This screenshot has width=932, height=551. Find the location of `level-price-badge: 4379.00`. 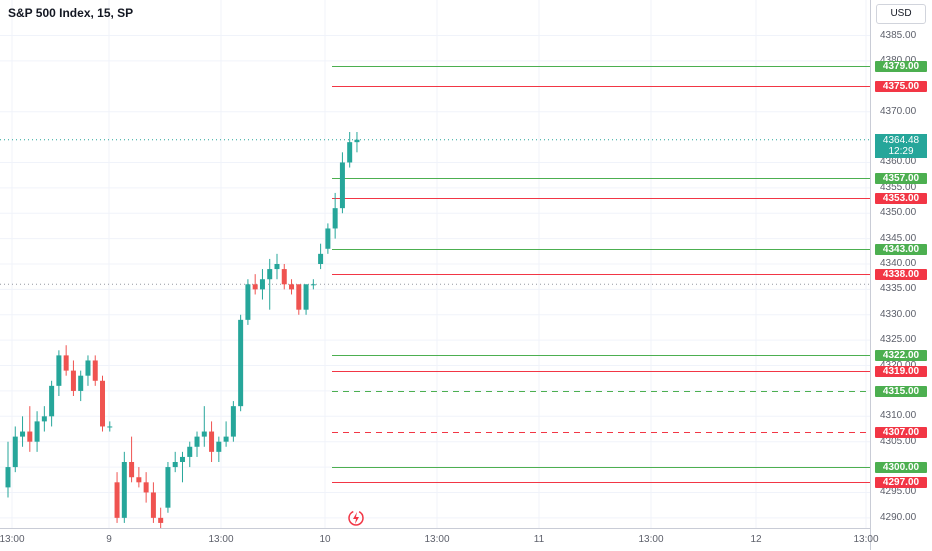

level-price-badge: 4379.00 is located at coordinates (901, 66).